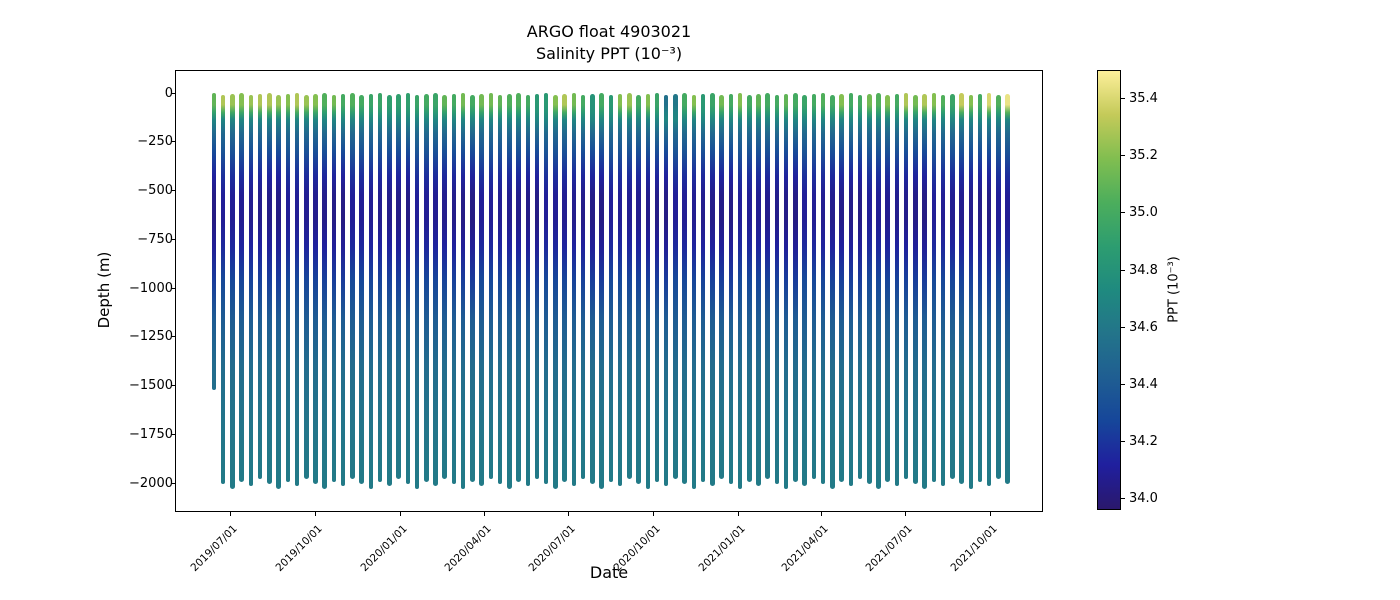  What do you see at coordinates (168, 93) in the screenshot?
I see `y-tick-label: 0` at bounding box center [168, 93].